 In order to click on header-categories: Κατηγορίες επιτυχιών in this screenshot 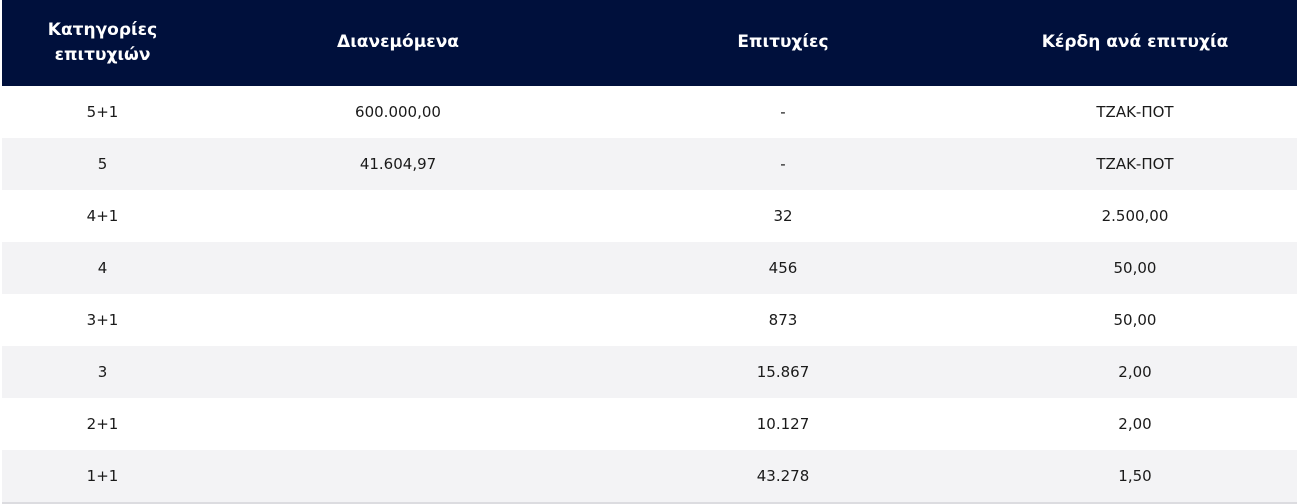, I will do `click(102, 42)`.